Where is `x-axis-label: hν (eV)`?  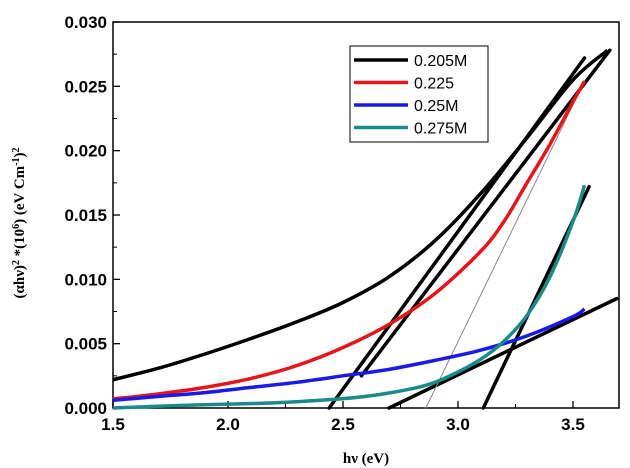
x-axis-label: hν (eV) is located at coordinates (366, 459).